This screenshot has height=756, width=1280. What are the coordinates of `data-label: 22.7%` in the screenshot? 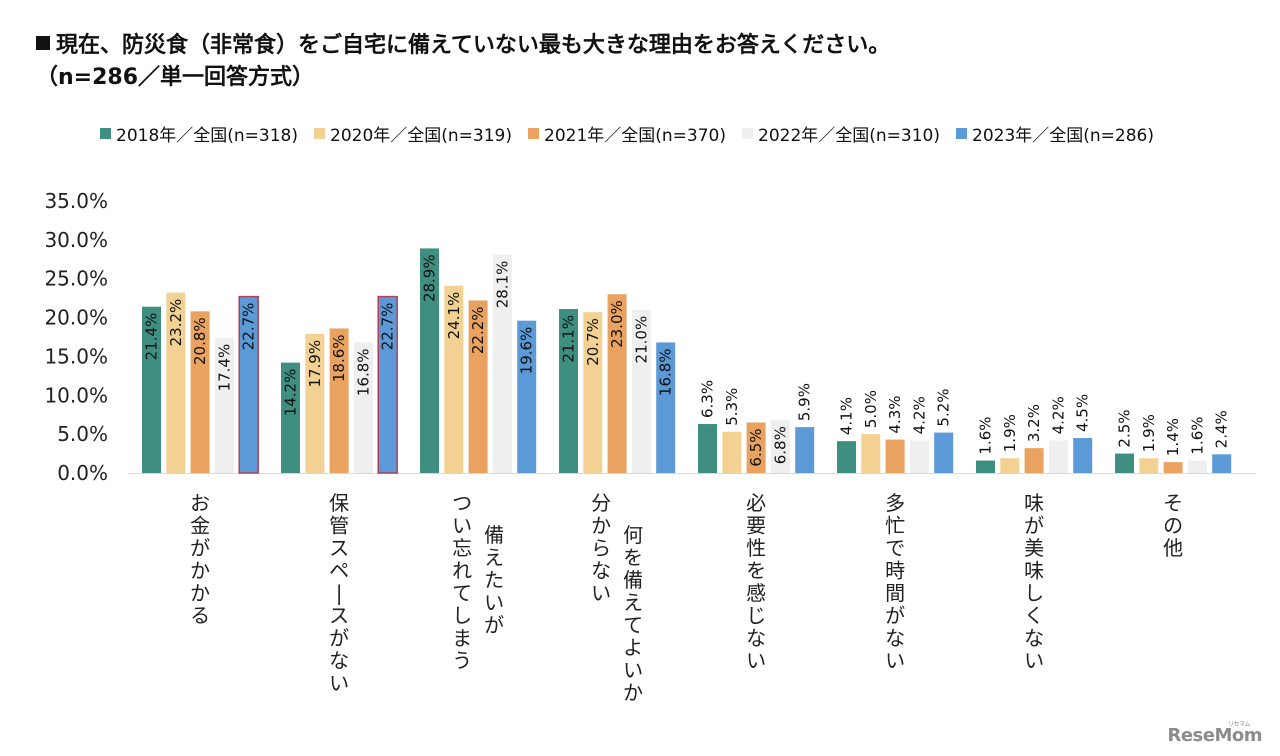 It's located at (388, 327).